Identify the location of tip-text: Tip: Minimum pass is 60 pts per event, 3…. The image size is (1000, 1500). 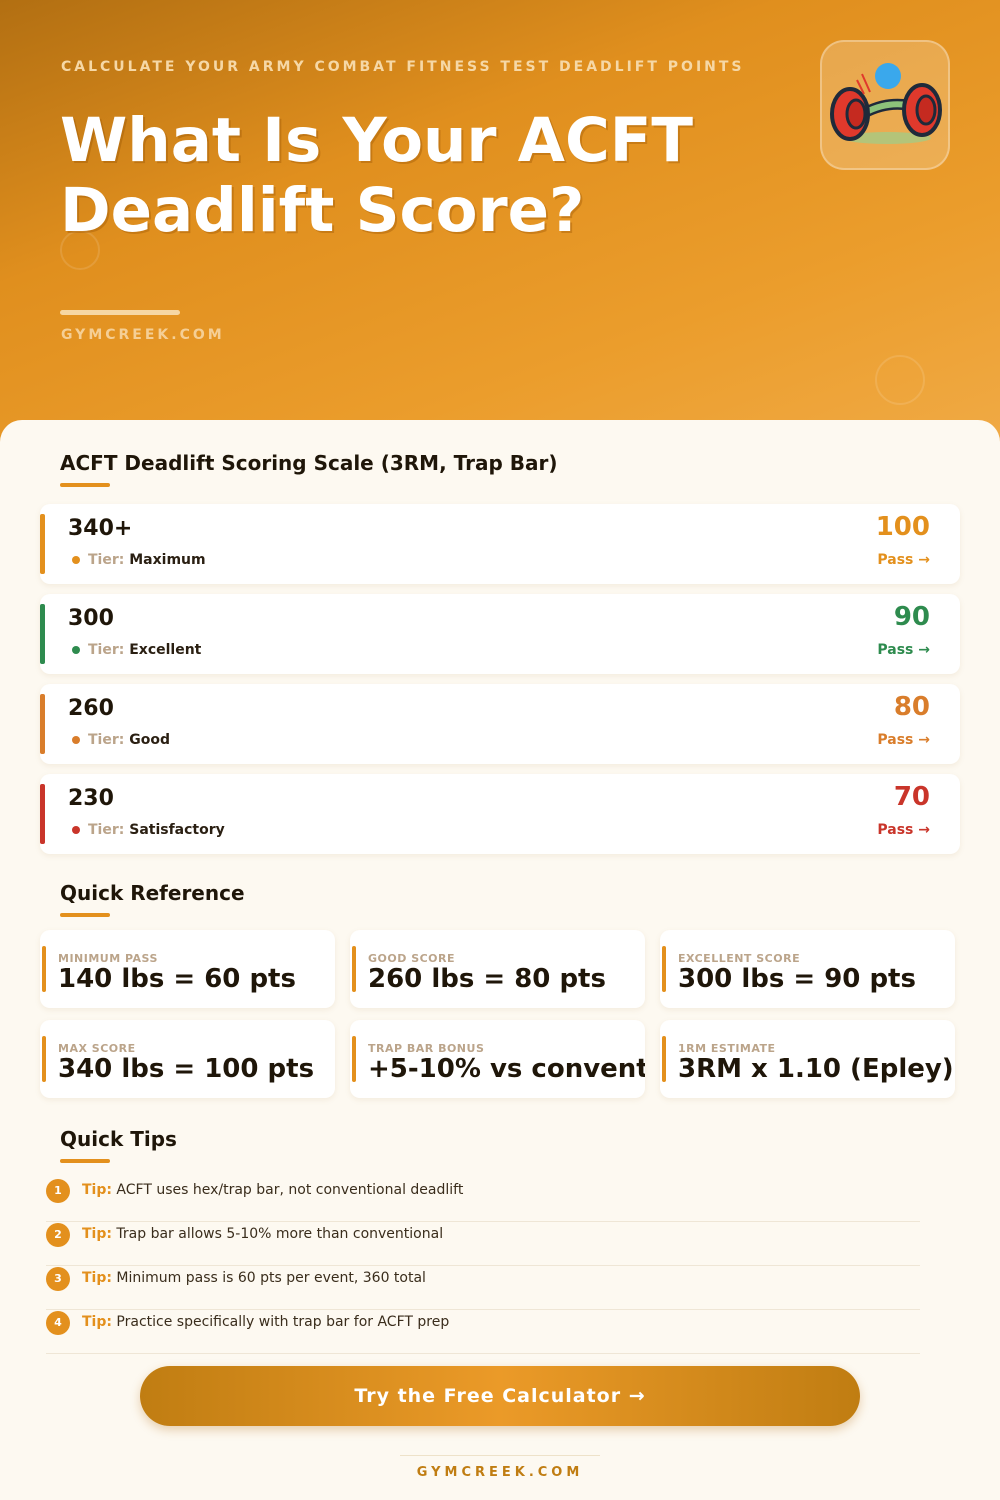
(254, 1278).